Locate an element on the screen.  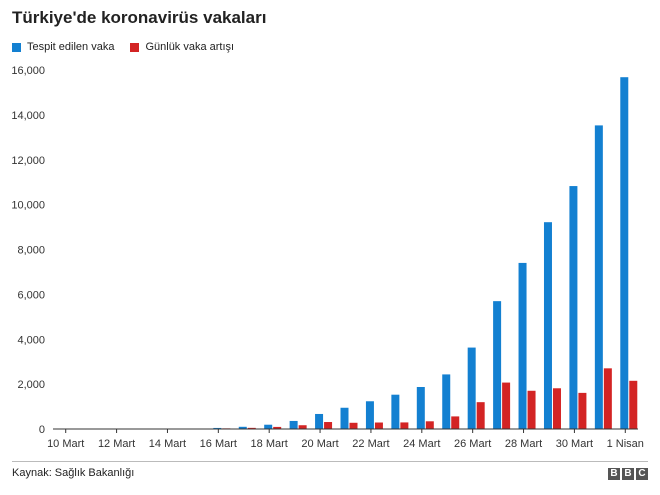
bbc-logo-block-1: B is located at coordinates (614, 474).